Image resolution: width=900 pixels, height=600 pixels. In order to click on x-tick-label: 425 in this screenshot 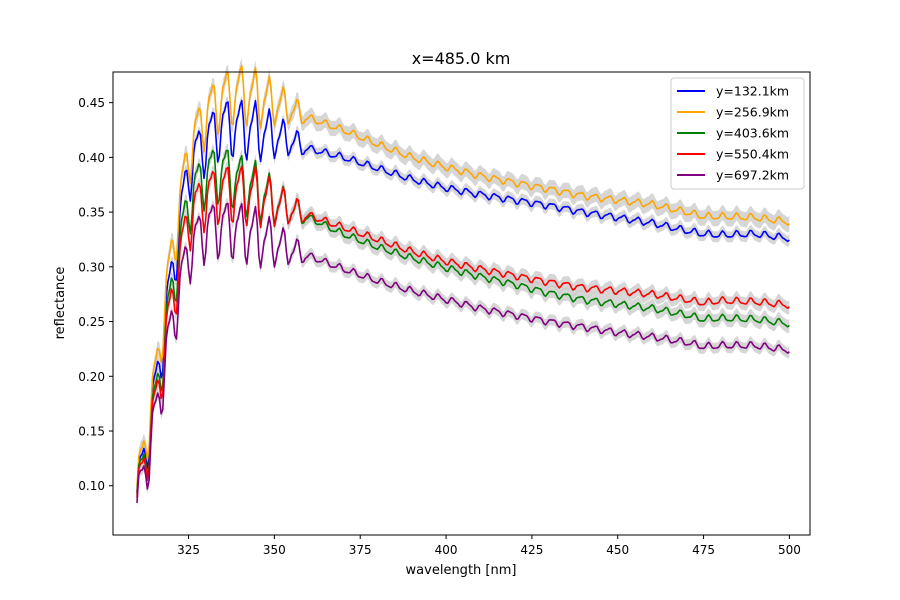, I will do `click(531, 550)`.